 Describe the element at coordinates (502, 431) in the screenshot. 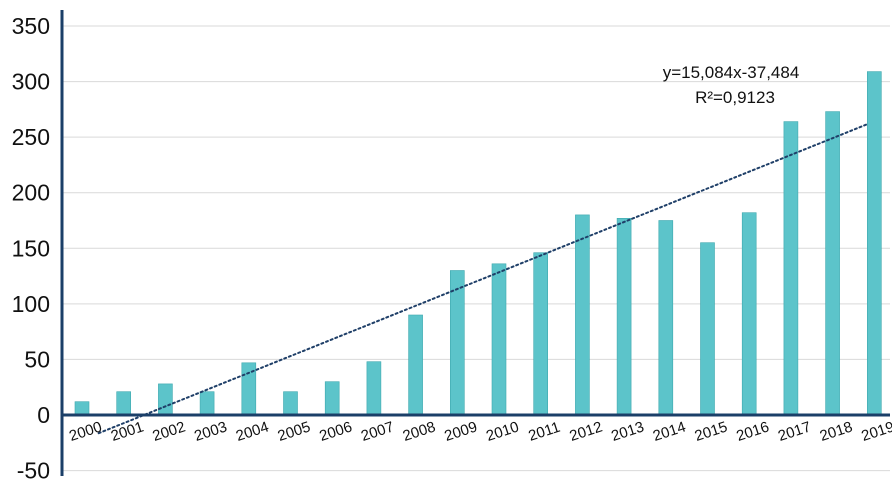

I see `x-tick-label-2010: 2010` at that location.